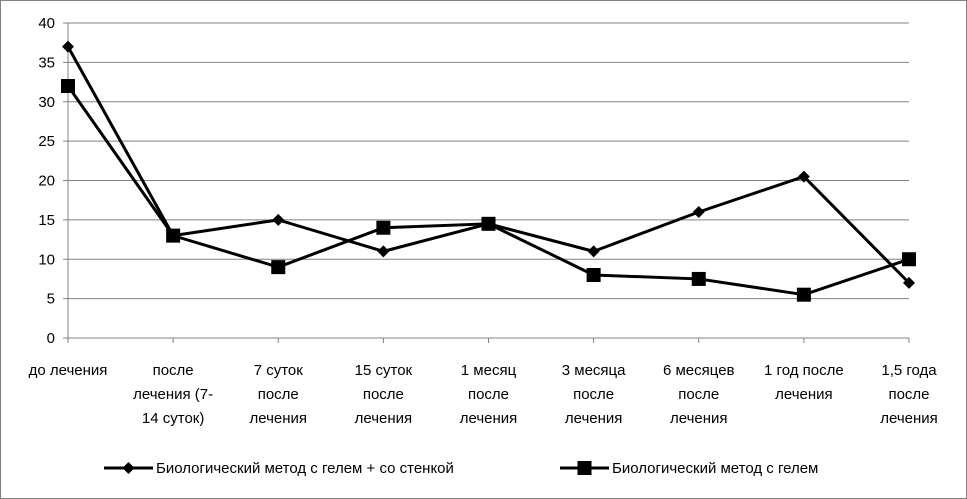 The width and height of the screenshot is (967, 499). I want to click on y-tick-label: 20, so click(46, 181).